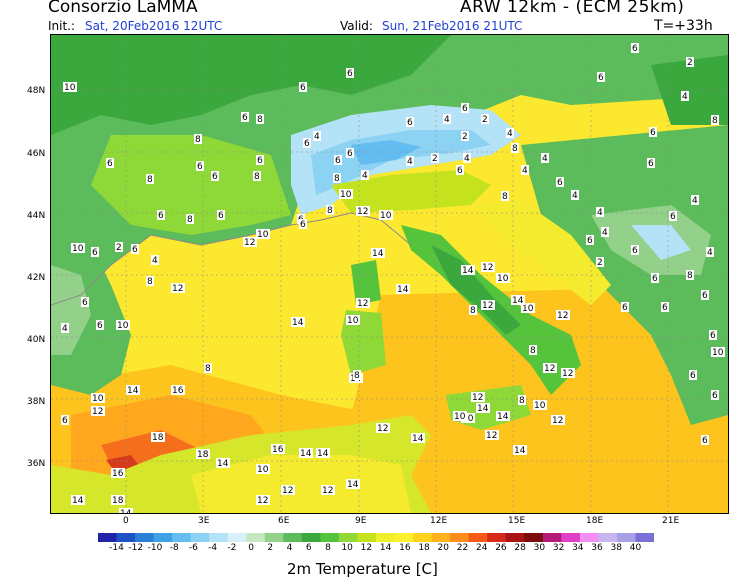 The image size is (751, 580). Describe the element at coordinates (597, 548) in the screenshot. I see `colorbar-tick-label: 36` at that location.